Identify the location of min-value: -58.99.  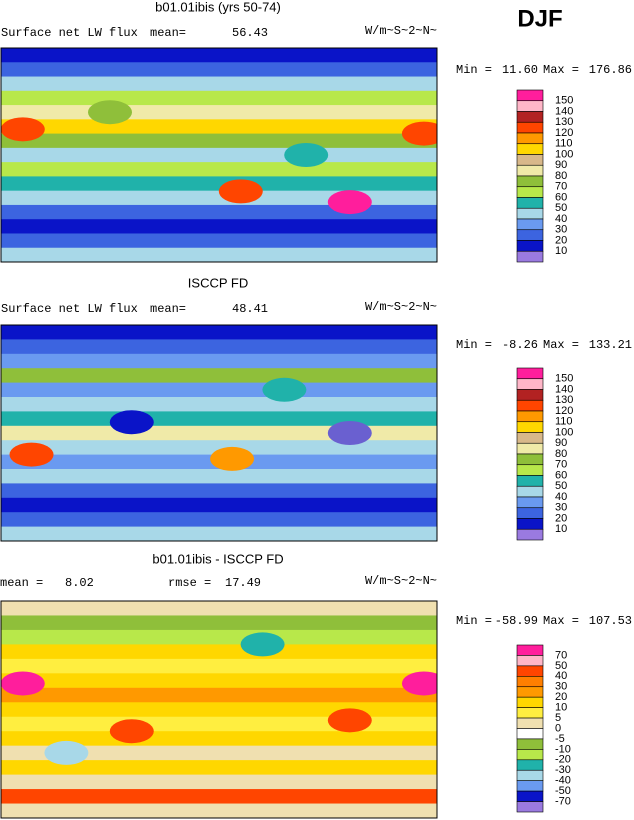
(516, 621).